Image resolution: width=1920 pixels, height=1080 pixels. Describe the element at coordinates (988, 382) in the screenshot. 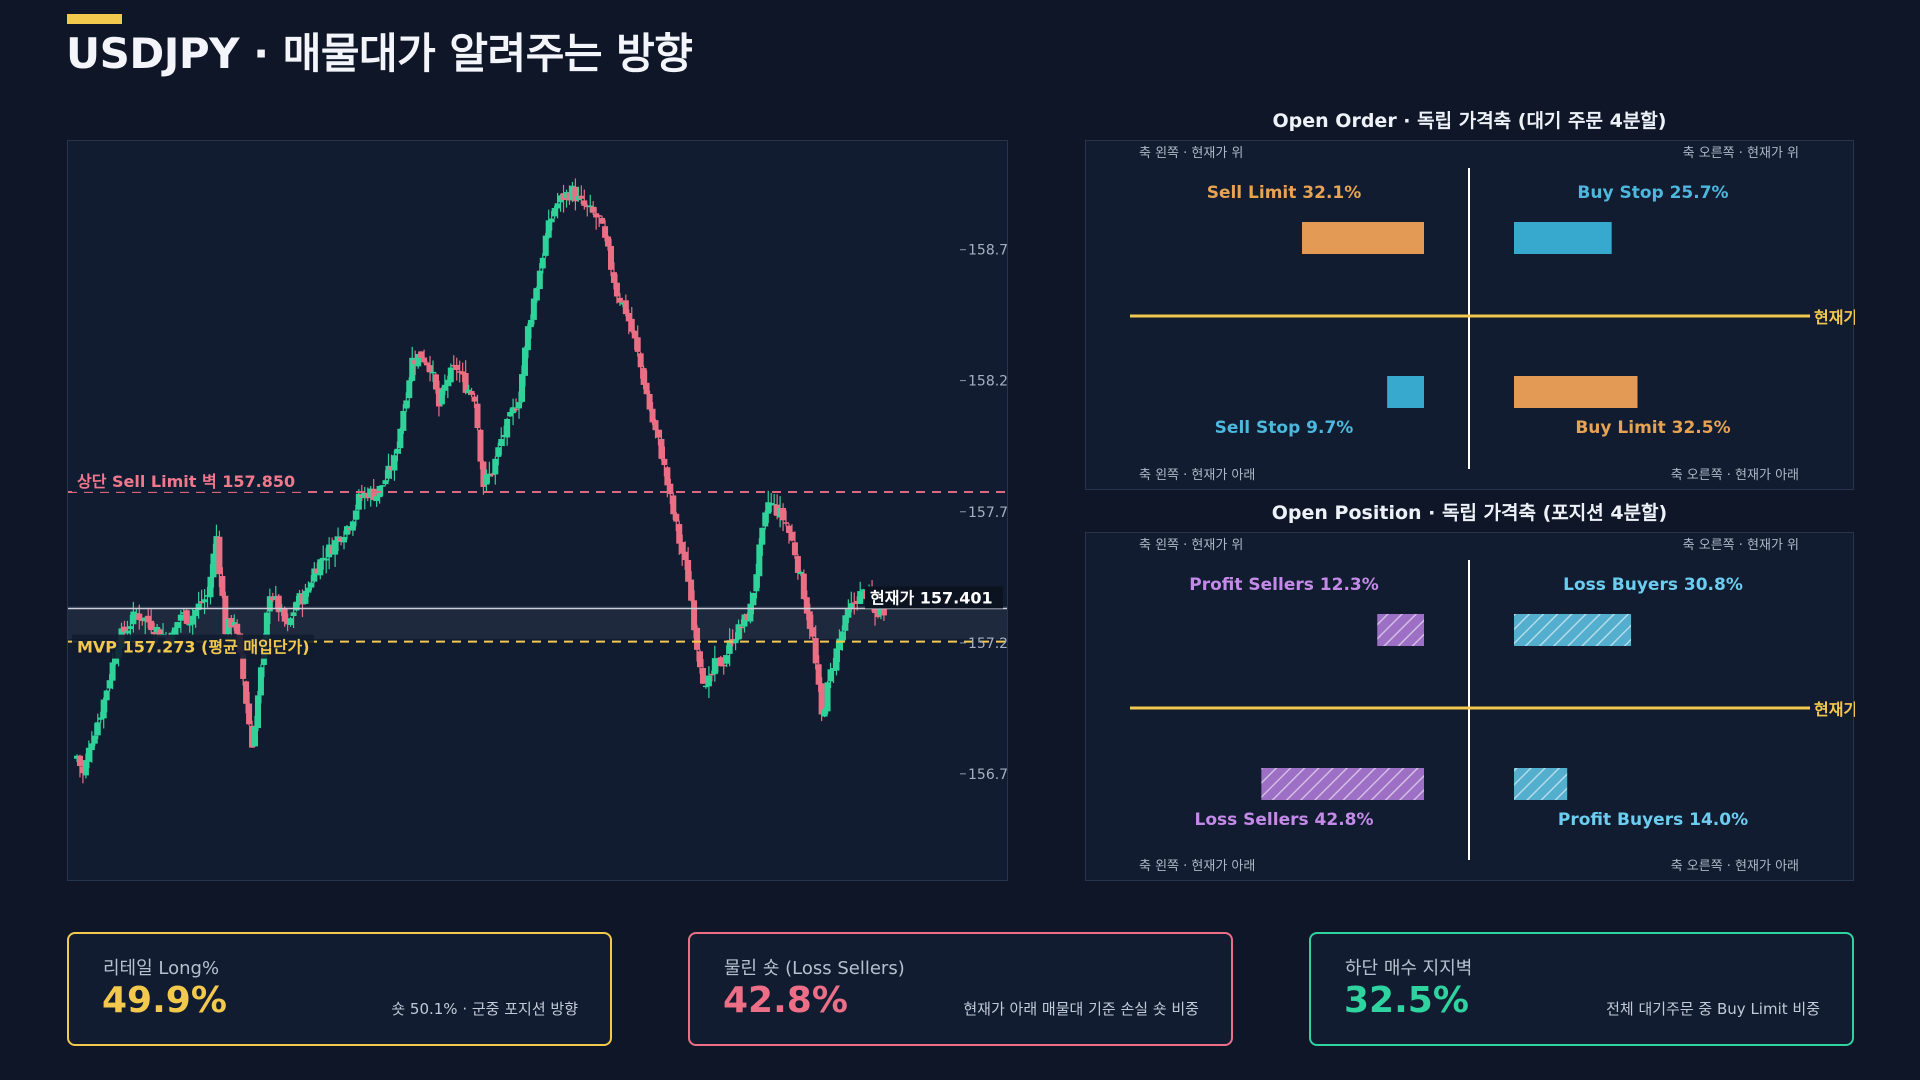

I see `y-tick-label: 158.280` at that location.